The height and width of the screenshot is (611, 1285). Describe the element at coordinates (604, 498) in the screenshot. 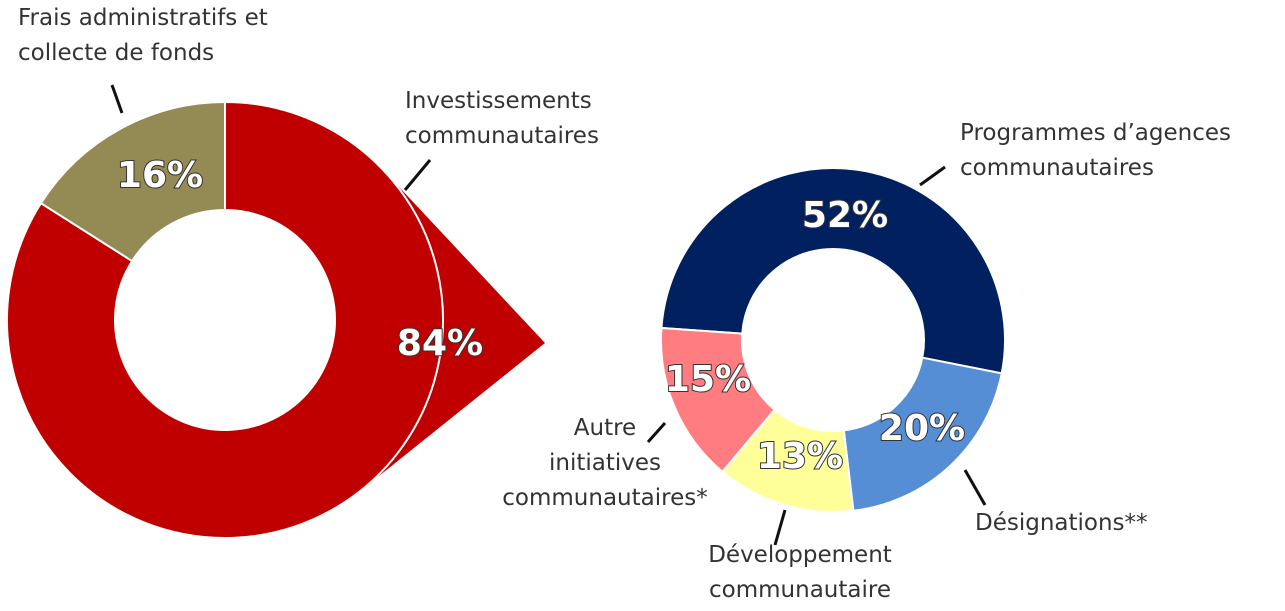

I see `label-line: communautaires*` at that location.